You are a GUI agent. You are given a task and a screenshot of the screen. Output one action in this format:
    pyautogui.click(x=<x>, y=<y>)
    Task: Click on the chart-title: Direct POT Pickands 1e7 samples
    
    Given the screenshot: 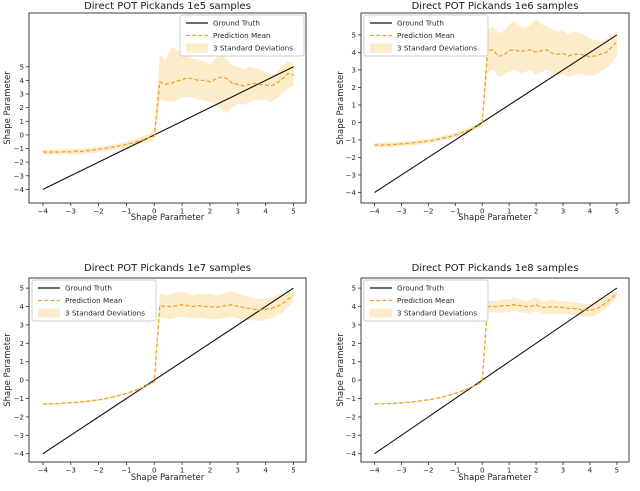 What is the action you would take?
    pyautogui.click(x=167, y=268)
    